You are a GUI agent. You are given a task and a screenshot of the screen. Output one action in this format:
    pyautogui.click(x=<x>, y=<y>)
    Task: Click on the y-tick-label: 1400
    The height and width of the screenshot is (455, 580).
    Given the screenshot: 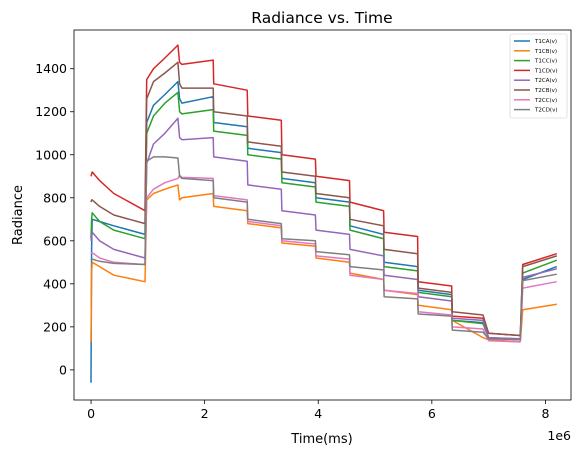 What is the action you would take?
    pyautogui.click(x=51, y=68)
    